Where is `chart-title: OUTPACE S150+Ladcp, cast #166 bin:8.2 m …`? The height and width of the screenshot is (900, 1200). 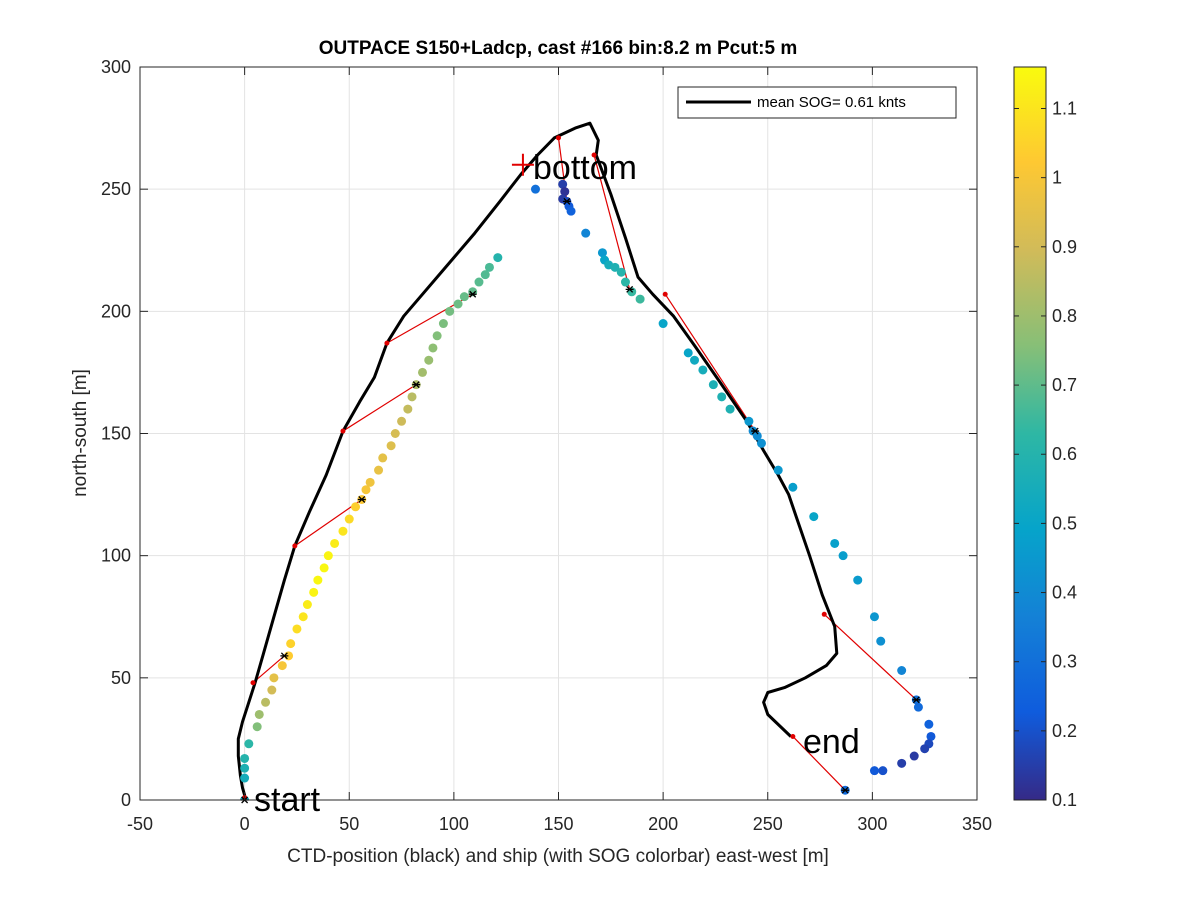 chart-title: OUTPACE S150+Ladcp, cast #166 bin:8.2 m … is located at coordinates (558, 48).